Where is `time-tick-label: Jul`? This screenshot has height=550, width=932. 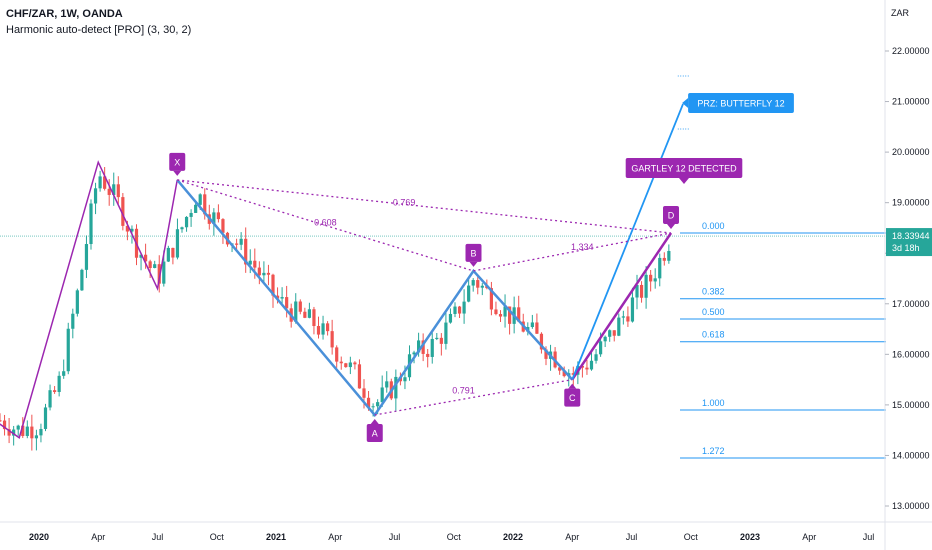 time-tick-label: Jul is located at coordinates (158, 537).